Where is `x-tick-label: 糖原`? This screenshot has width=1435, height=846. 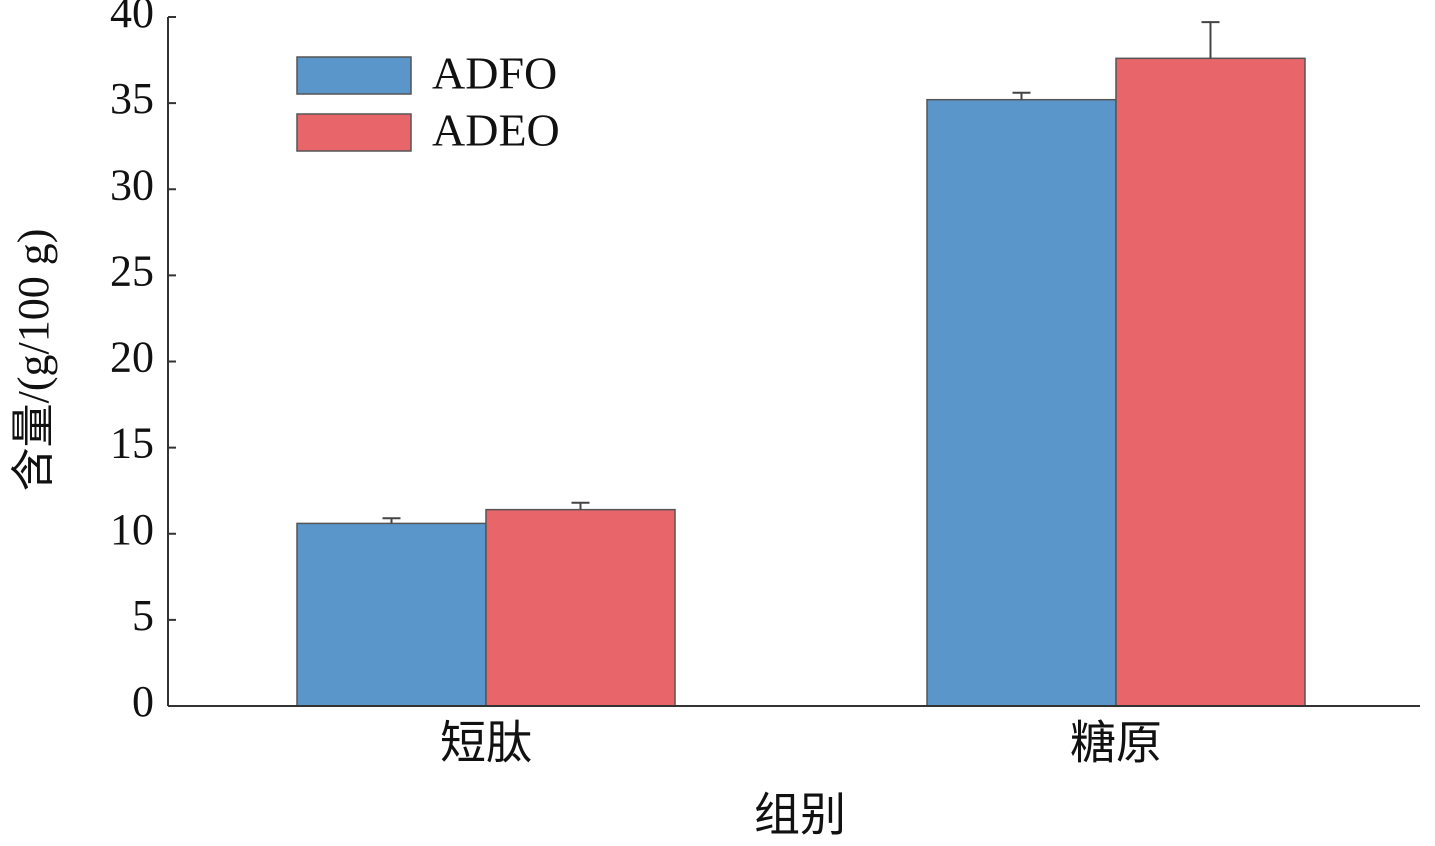 x-tick-label: 糖原 is located at coordinates (1116, 743).